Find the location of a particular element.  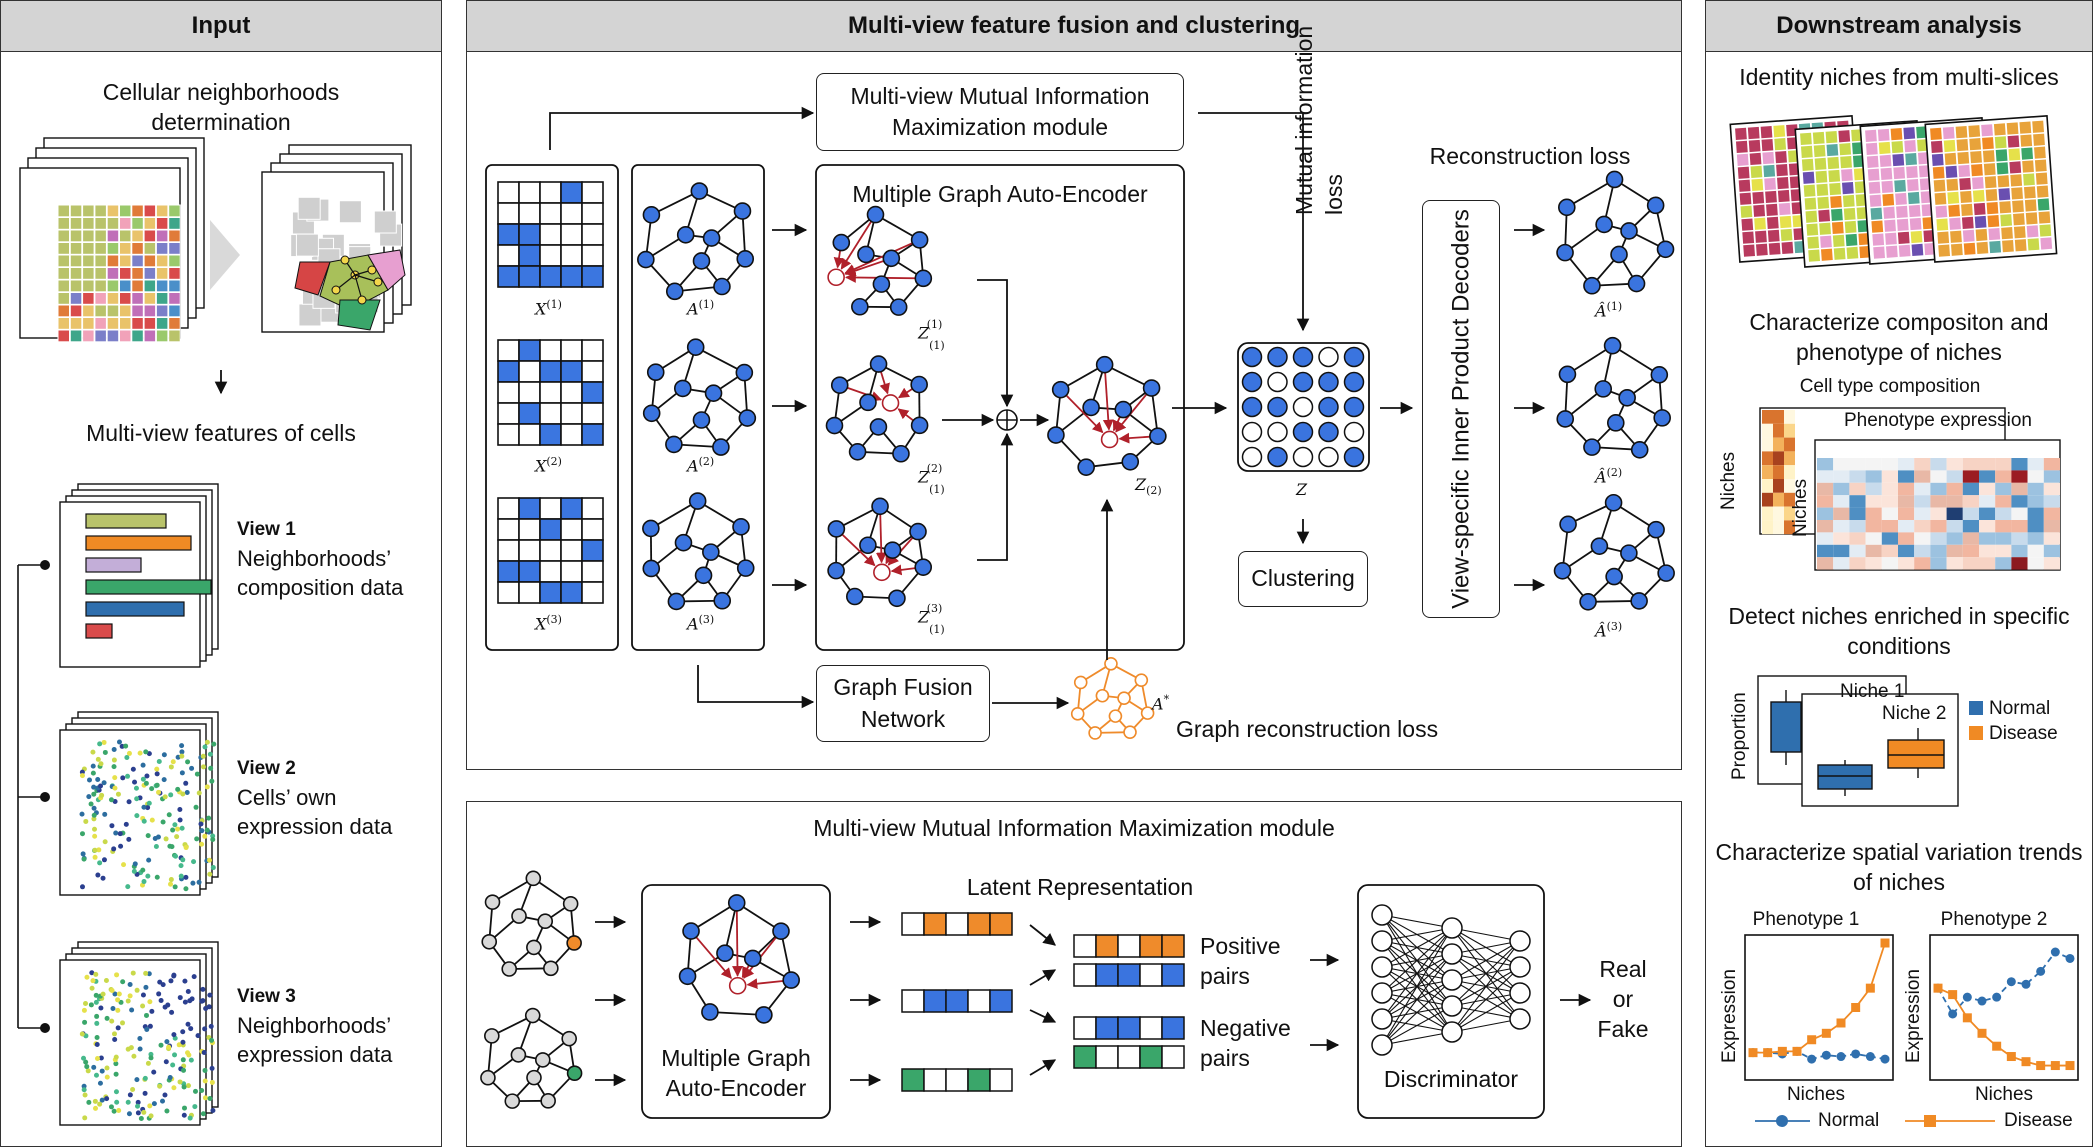

line-legend-normal: Normal is located at coordinates (1849, 1120).